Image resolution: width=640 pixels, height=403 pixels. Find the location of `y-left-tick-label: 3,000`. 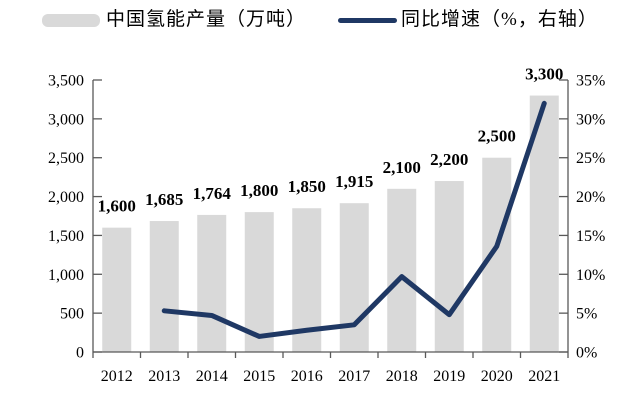

y-left-tick-label: 3,000 is located at coordinates (66, 119).